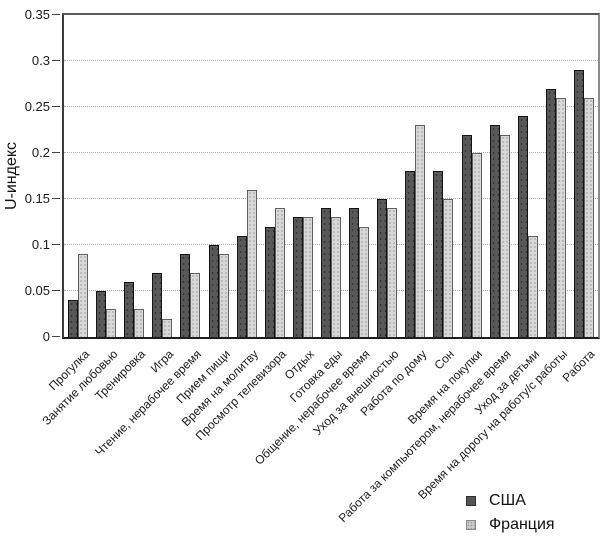 The width and height of the screenshot is (605, 557). I want to click on legend-item: Франция, so click(510, 525).